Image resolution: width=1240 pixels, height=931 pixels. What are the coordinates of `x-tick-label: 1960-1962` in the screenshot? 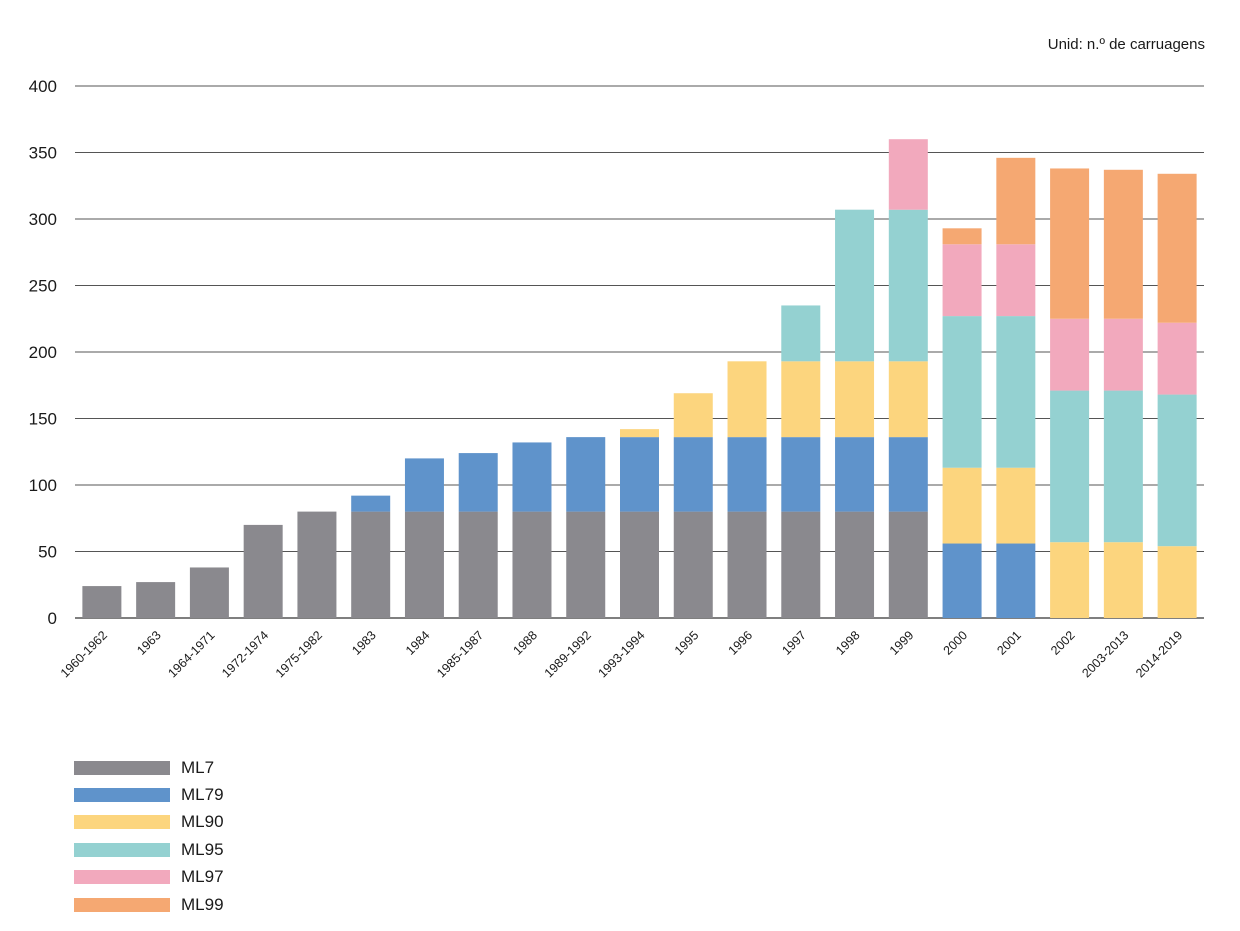 It's located at (84, 654).